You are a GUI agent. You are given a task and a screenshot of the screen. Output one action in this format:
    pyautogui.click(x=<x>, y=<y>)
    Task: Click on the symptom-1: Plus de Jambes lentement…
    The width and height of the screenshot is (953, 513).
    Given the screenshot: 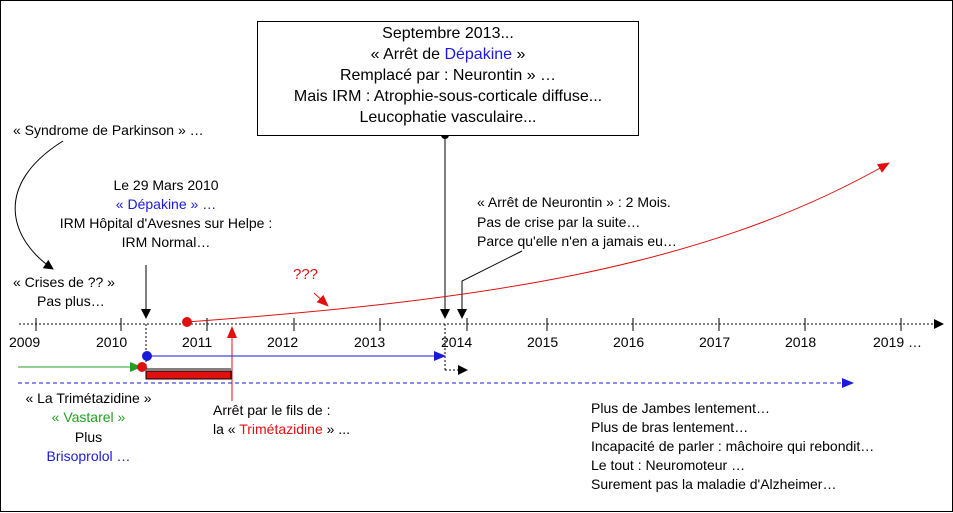 What is the action you would take?
    pyautogui.click(x=680, y=408)
    